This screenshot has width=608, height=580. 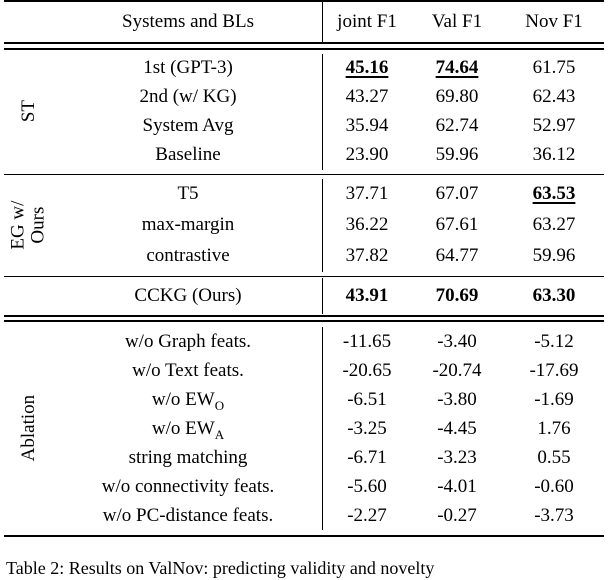 I want to click on table-row: w/o EWA -3.25 -4.45 1.76, so click(x=304, y=428).